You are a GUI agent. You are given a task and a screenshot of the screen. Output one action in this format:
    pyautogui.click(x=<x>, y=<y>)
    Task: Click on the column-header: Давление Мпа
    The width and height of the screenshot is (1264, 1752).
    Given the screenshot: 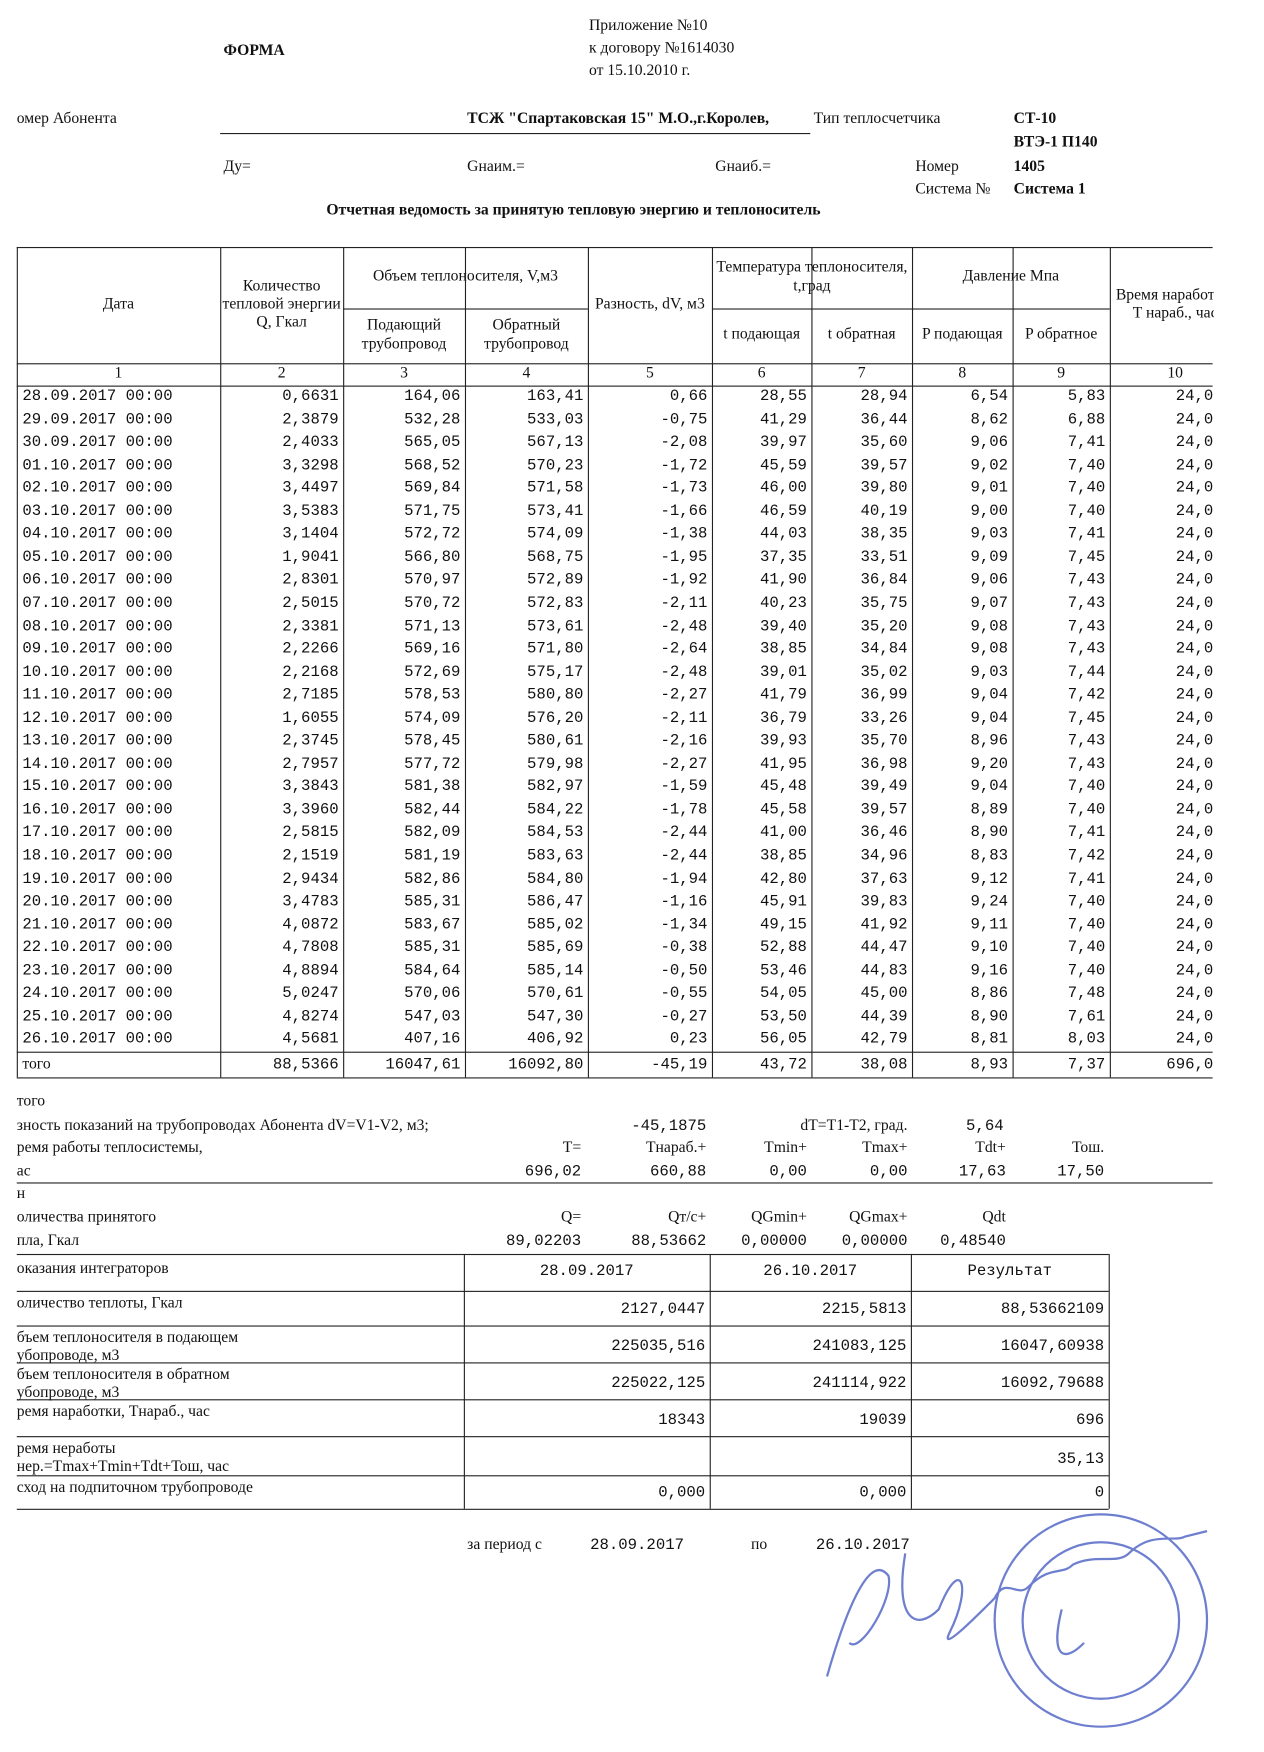 What is the action you would take?
    pyautogui.click(x=1011, y=277)
    